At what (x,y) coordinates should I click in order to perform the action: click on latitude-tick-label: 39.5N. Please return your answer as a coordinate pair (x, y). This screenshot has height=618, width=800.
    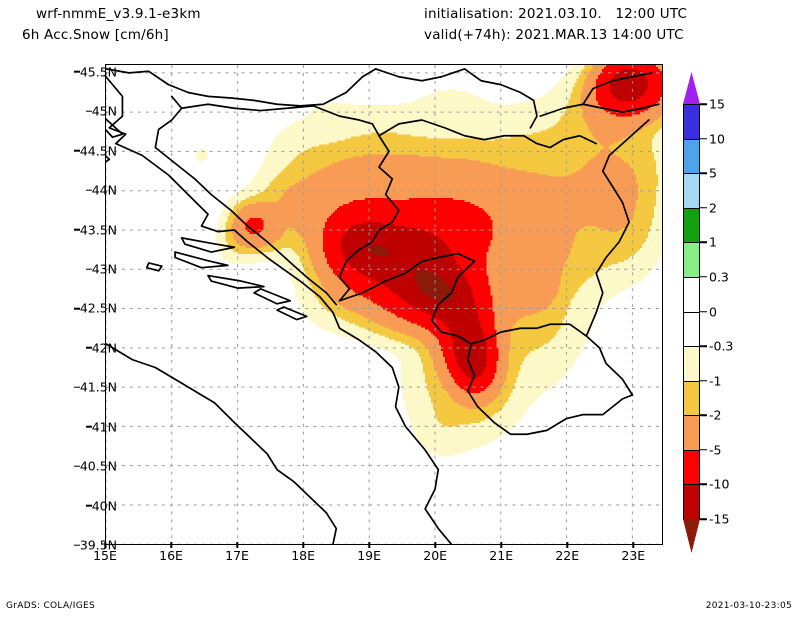
    Looking at the image, I should click on (95, 545).